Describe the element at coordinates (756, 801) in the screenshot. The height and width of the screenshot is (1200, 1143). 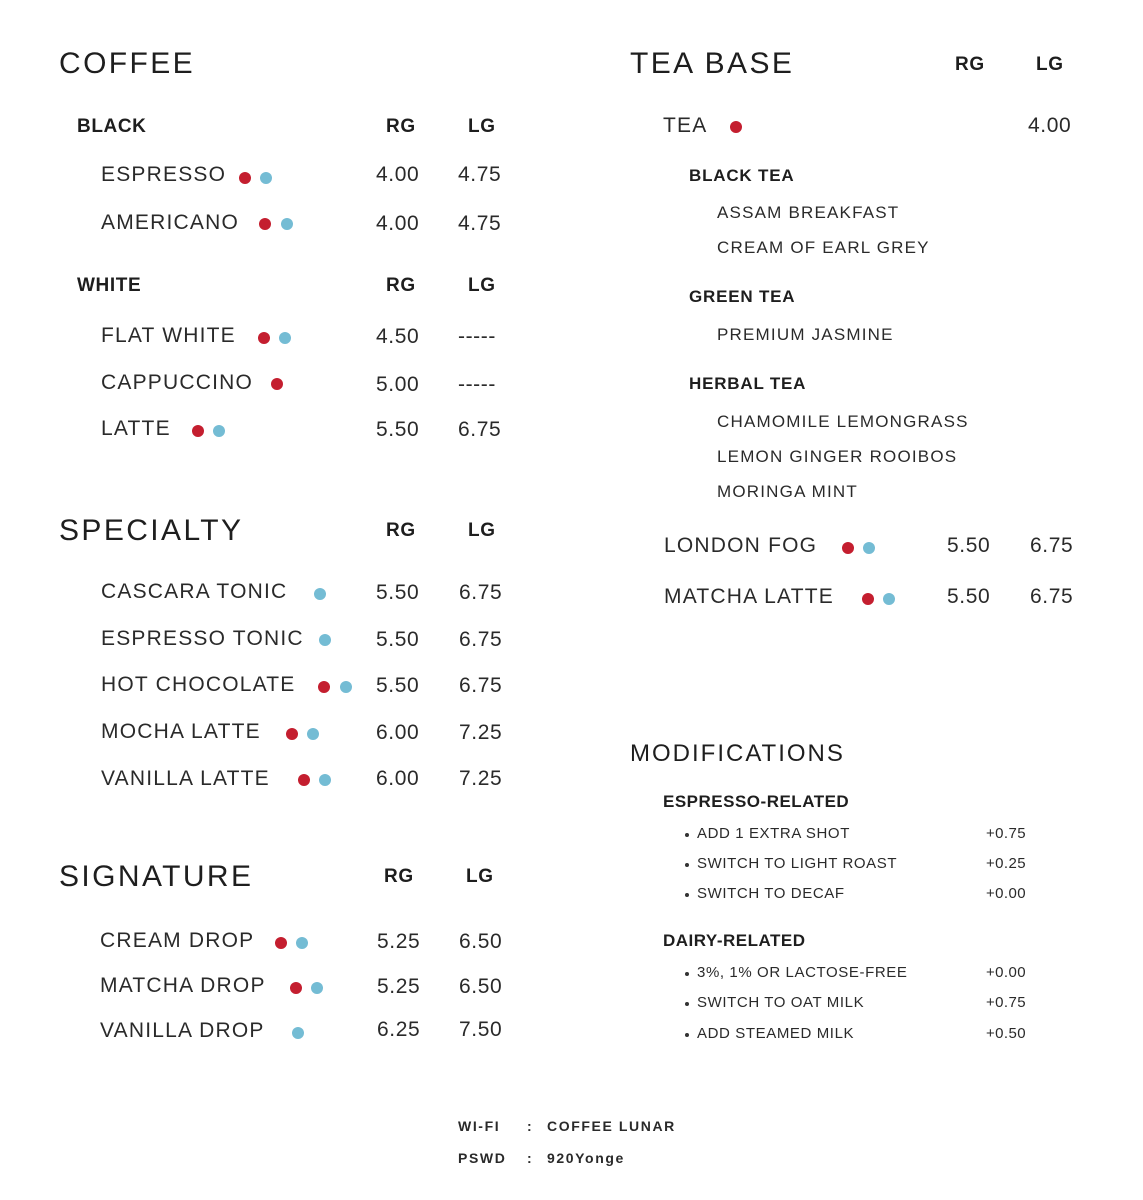
I see `espresso-related-subheading: ESPRESSO-RELATED` at that location.